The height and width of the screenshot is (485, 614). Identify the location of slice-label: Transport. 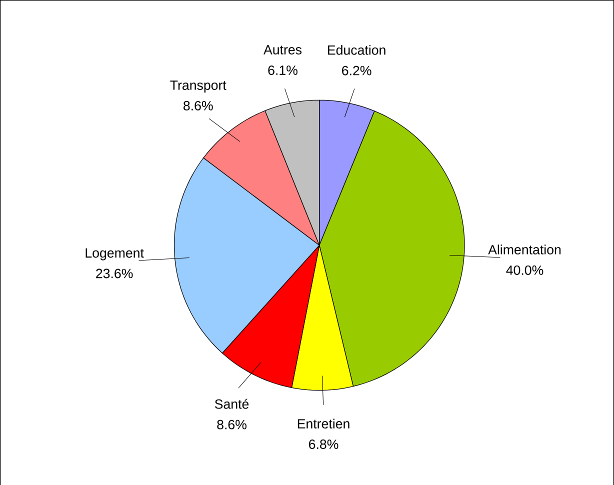
(198, 86).